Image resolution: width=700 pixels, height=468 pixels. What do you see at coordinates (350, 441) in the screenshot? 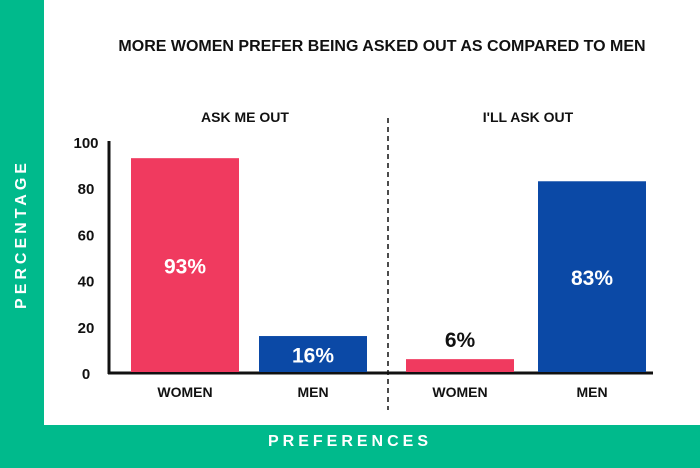
I see `x-axis-label: PREFERENCES` at bounding box center [350, 441].